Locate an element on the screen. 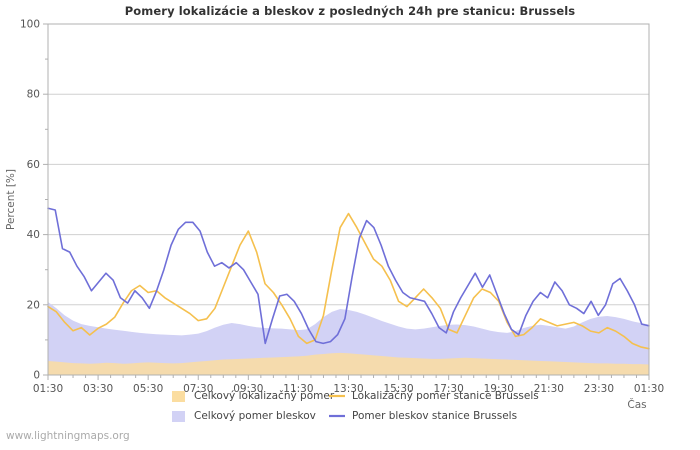 This screenshot has width=700, height=450. watermark: www.lightningmaps.org is located at coordinates (68, 436).